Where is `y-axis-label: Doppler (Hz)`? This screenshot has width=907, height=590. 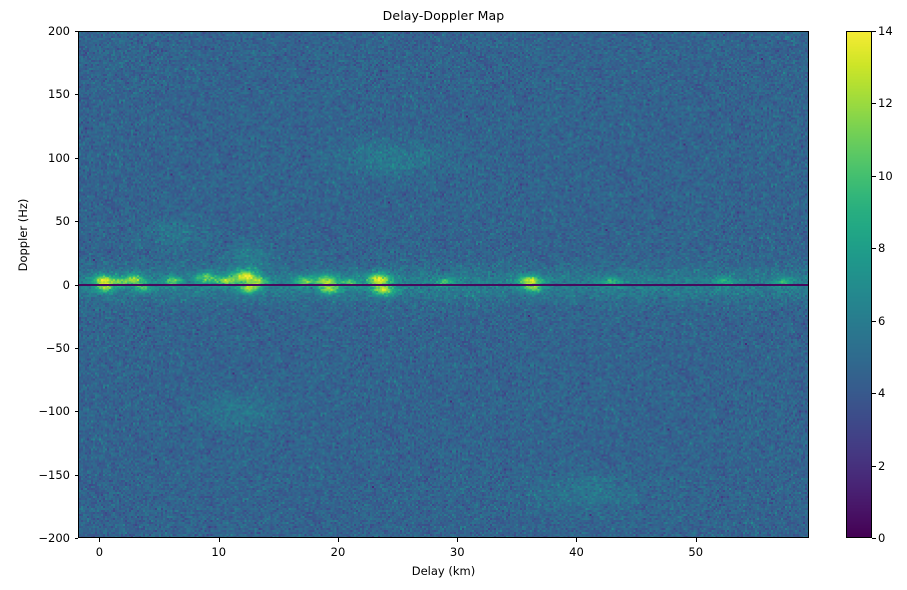 y-axis-label: Doppler (Hz) is located at coordinates (23, 235).